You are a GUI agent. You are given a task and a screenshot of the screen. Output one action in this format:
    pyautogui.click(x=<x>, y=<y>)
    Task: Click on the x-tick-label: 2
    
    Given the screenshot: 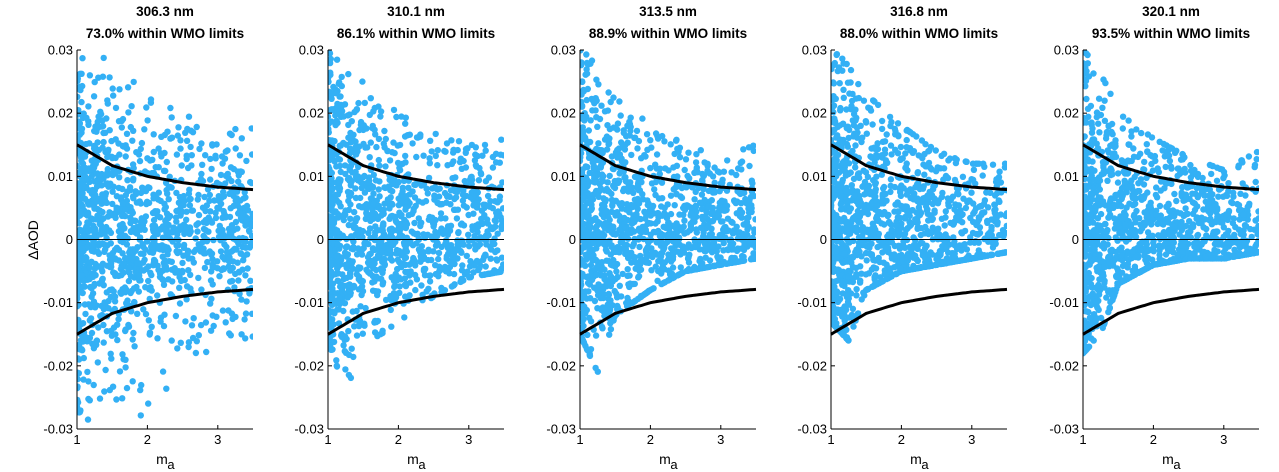 What is the action you would take?
    pyautogui.click(x=147, y=439)
    